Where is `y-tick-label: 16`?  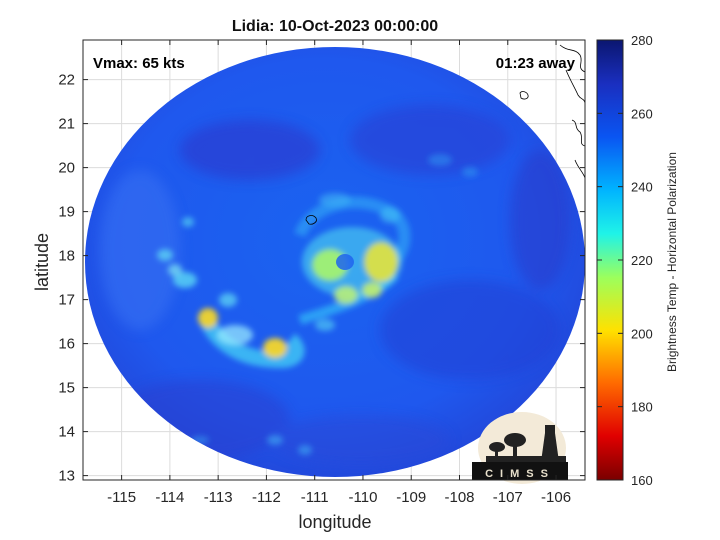
y-tick-label: 16 is located at coordinates (66, 344).